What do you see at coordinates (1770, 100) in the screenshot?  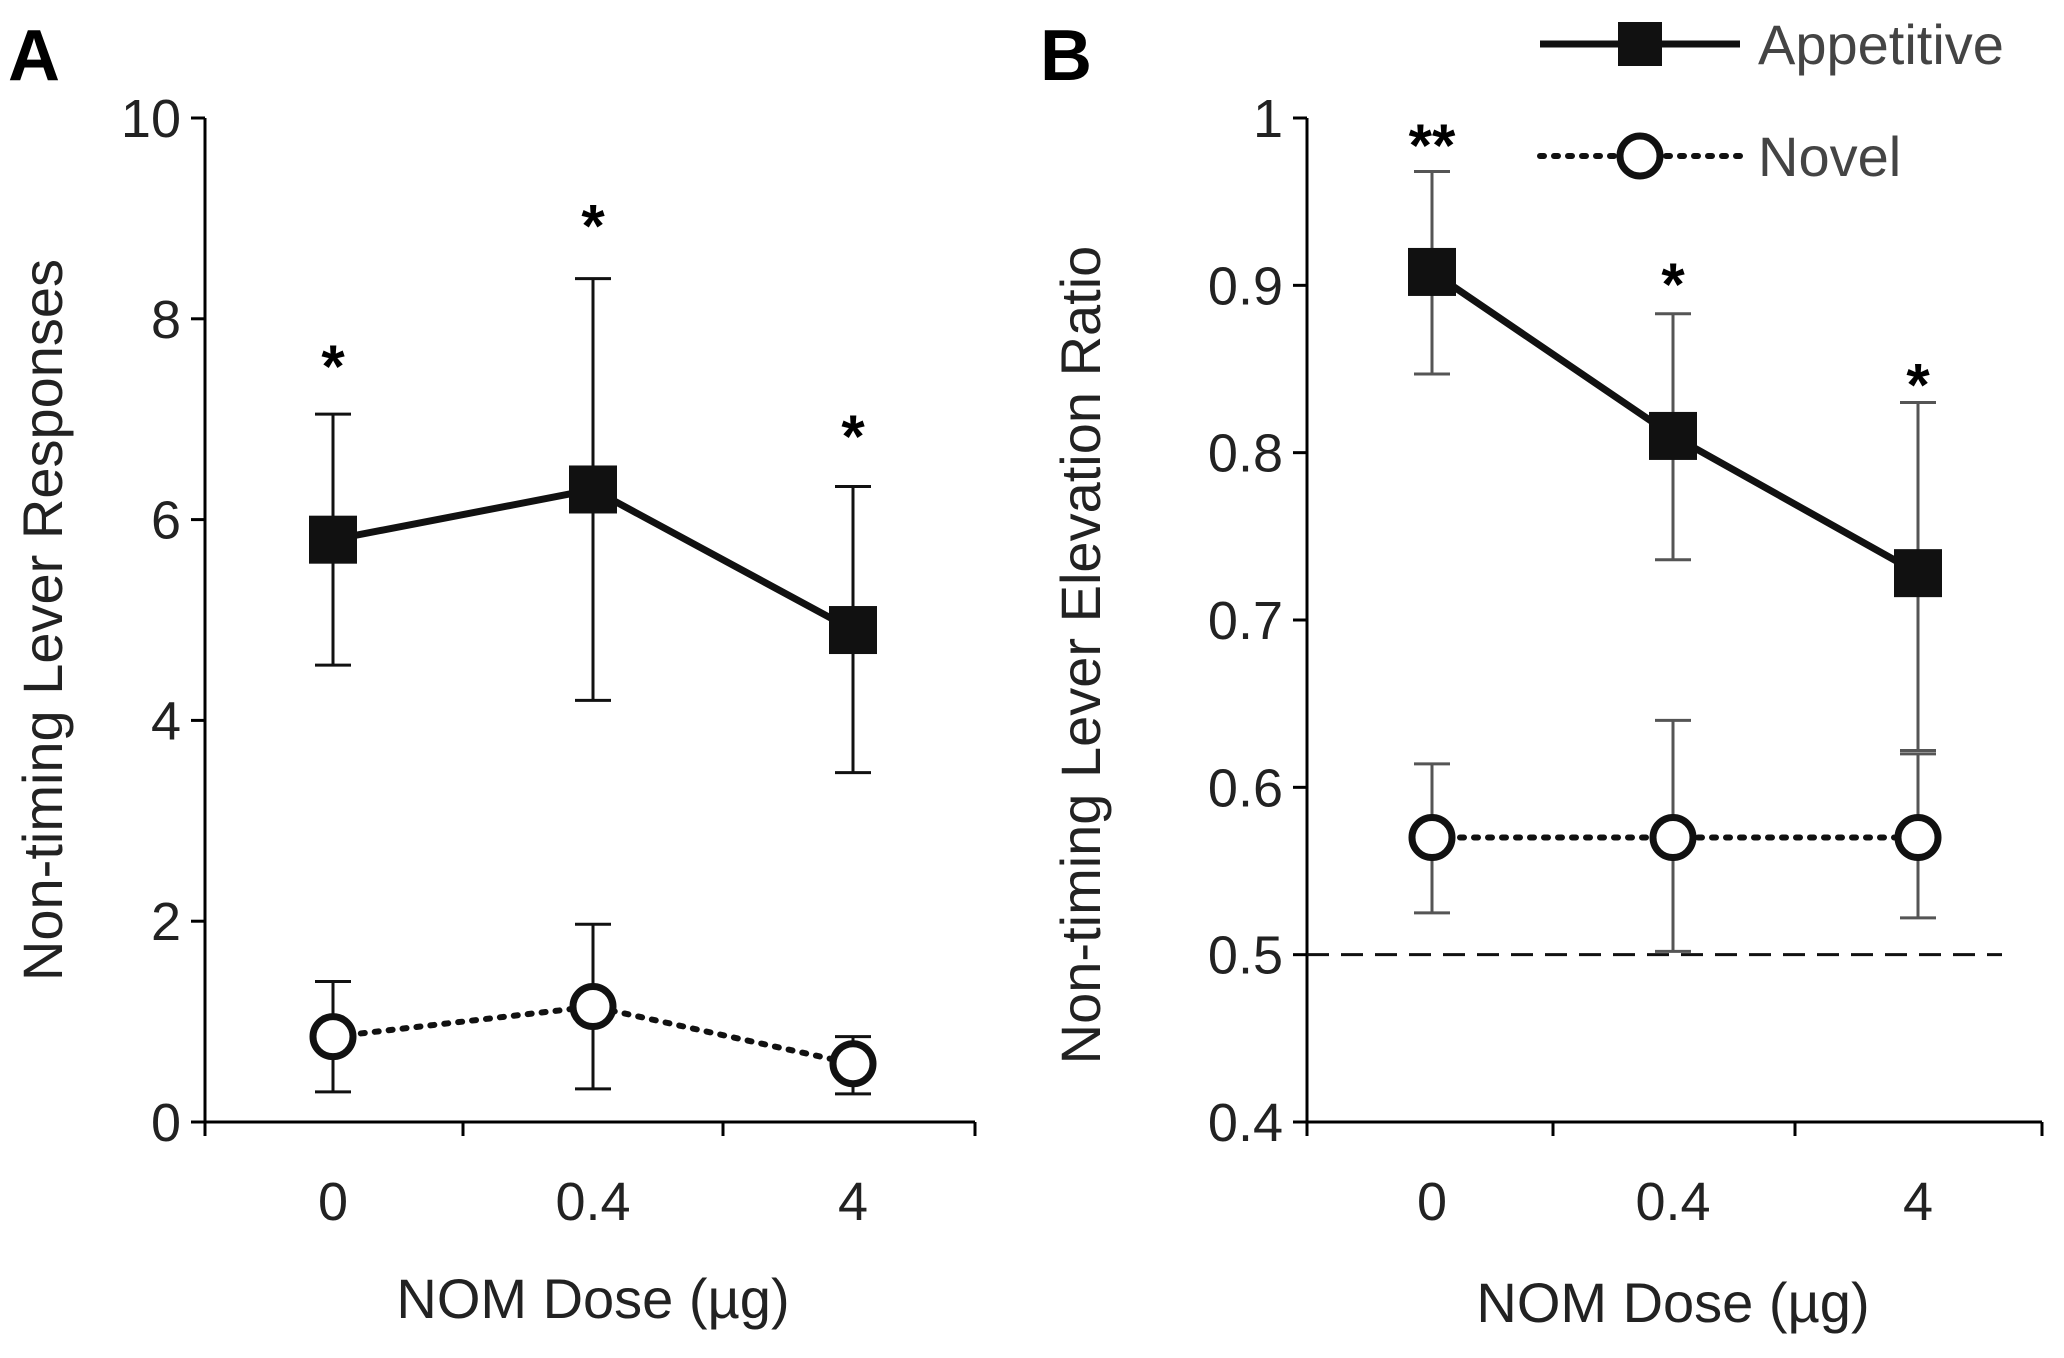 I see `legend: Appetitive Novel` at bounding box center [1770, 100].